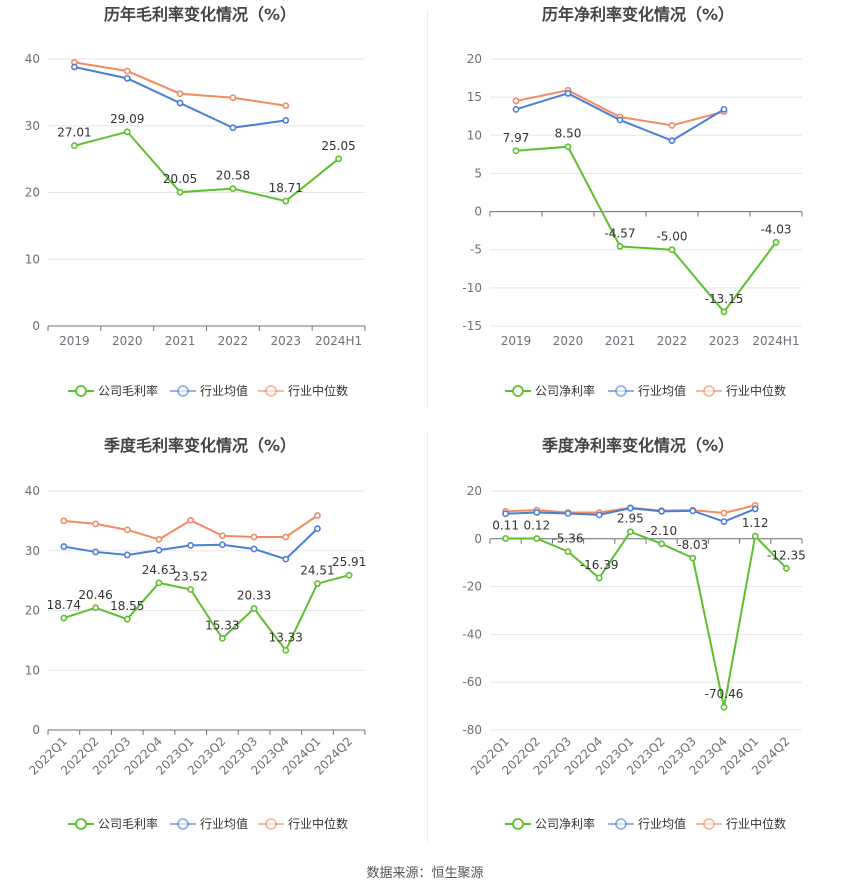  Describe the element at coordinates (476, 250) in the screenshot. I see `y-tick-label: -5` at that location.